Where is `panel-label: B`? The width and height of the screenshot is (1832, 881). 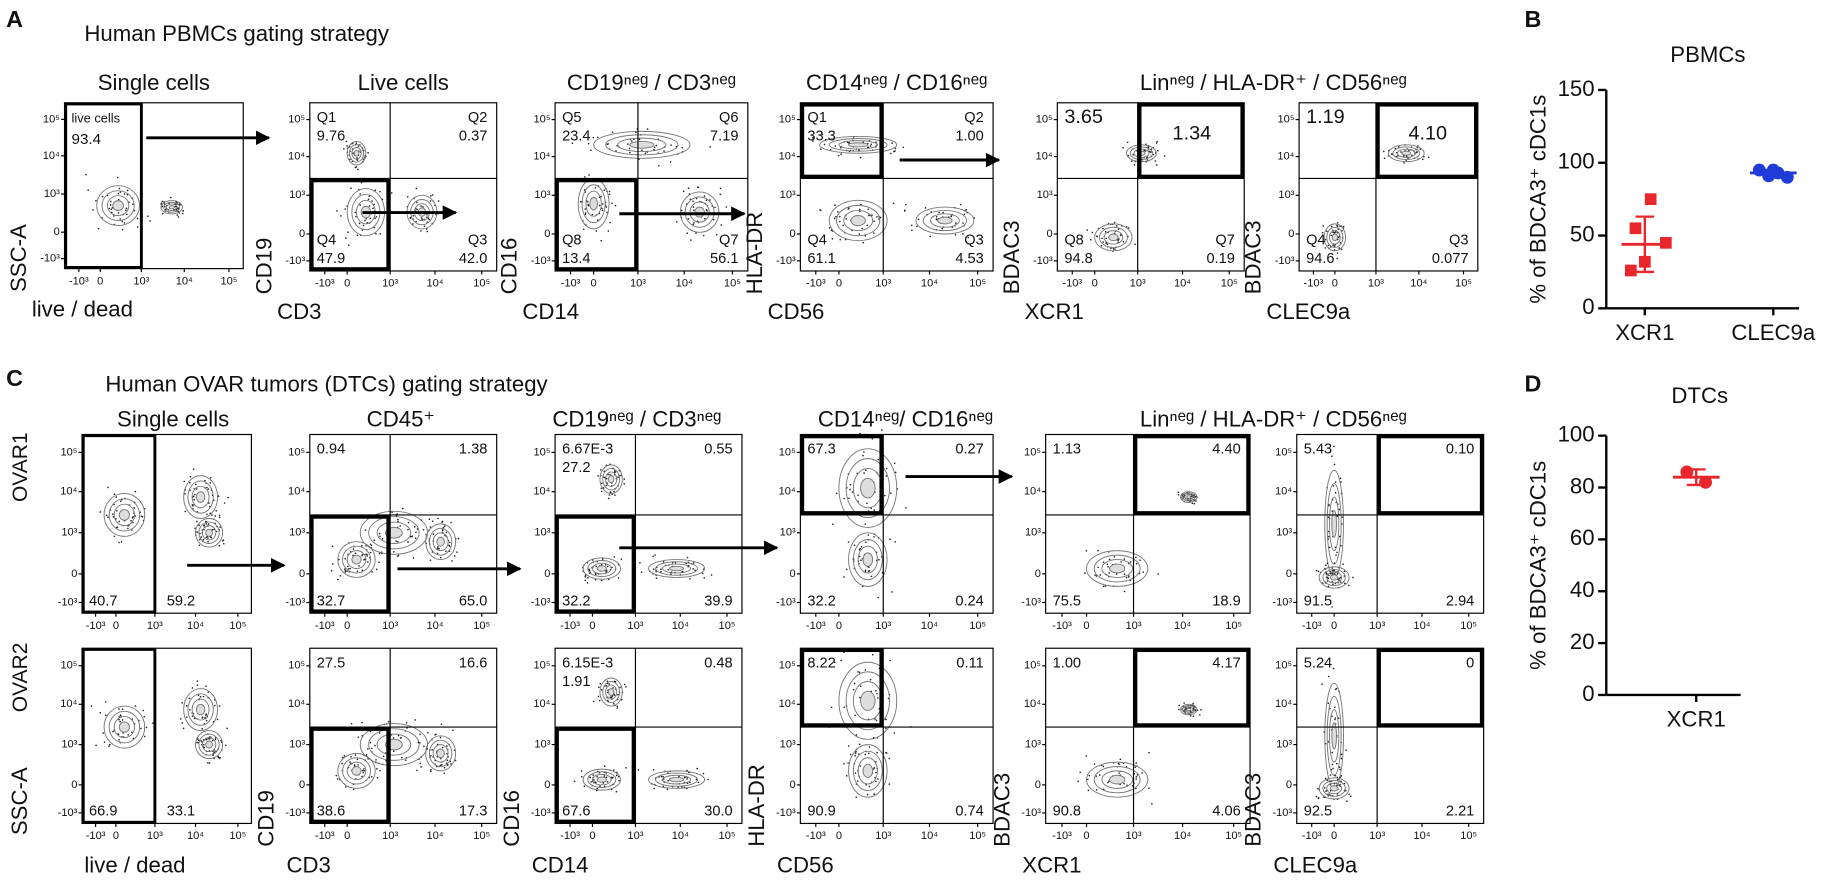
panel-label: B is located at coordinates (1533, 19).